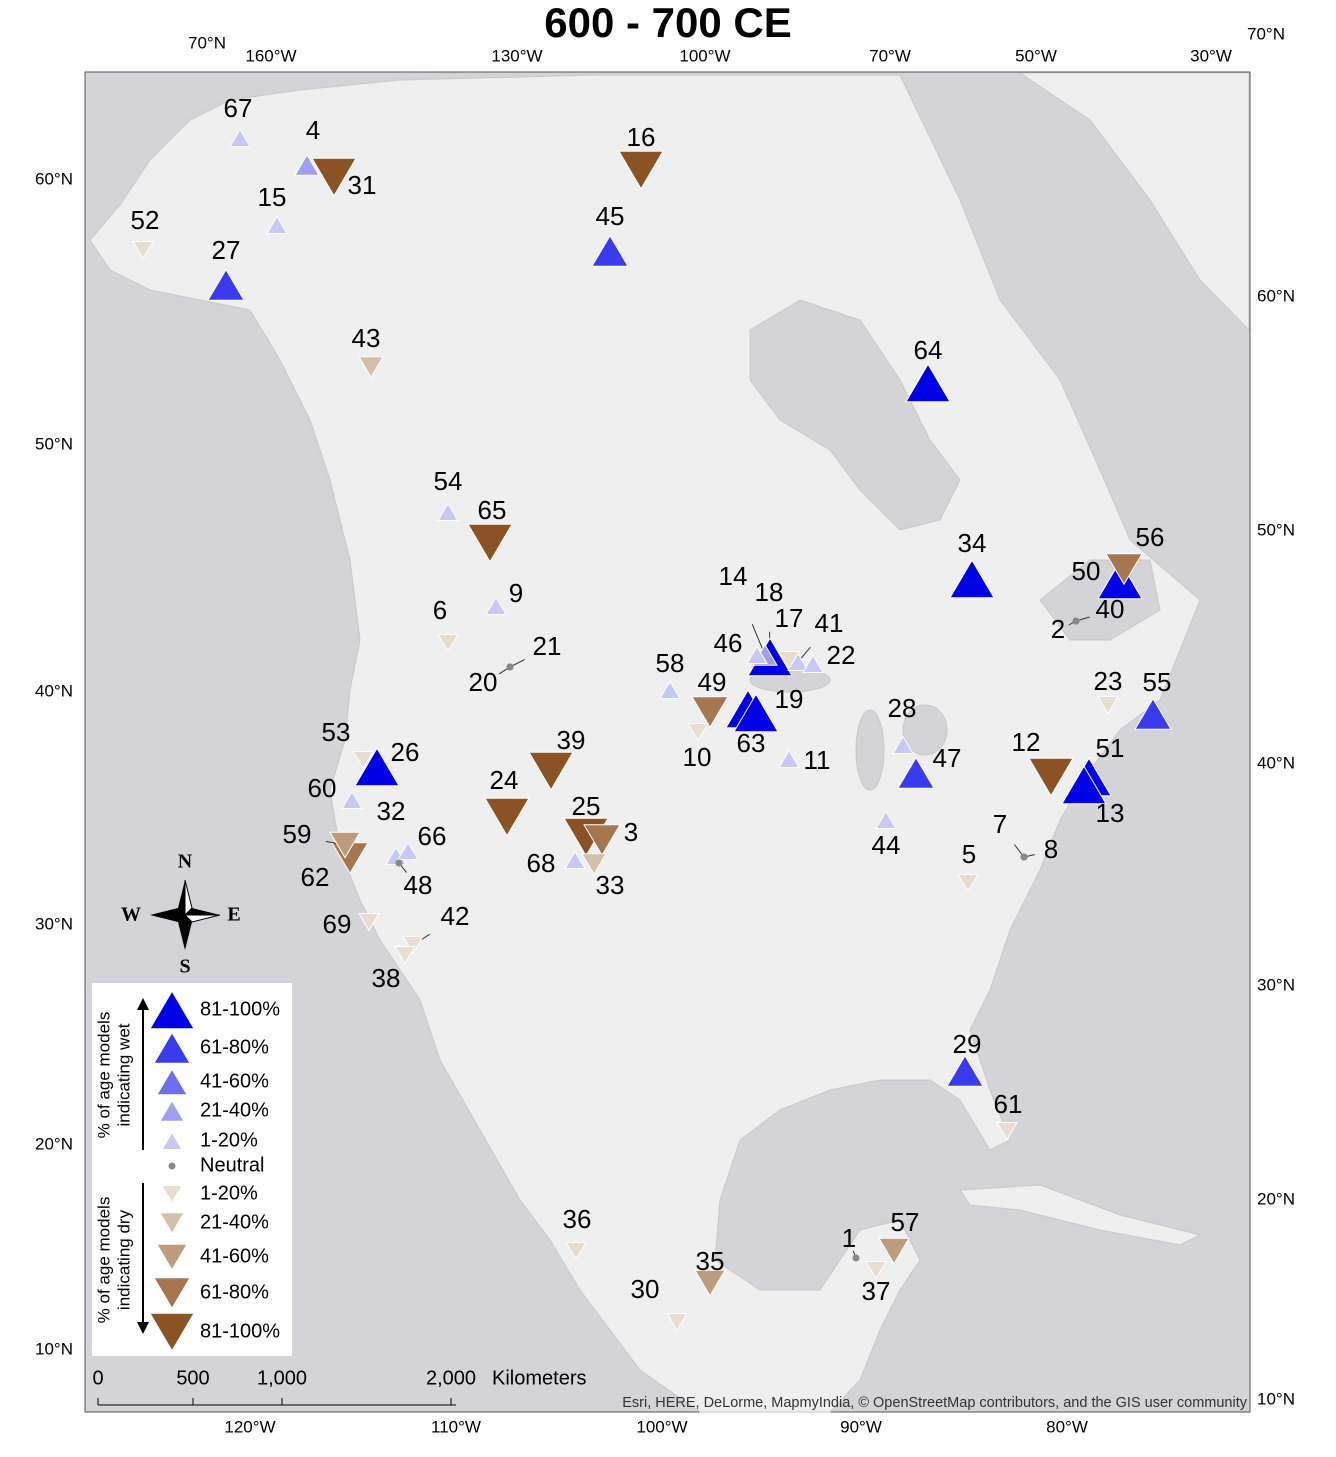  What do you see at coordinates (504, 780) in the screenshot?
I see `site-label: 24` at bounding box center [504, 780].